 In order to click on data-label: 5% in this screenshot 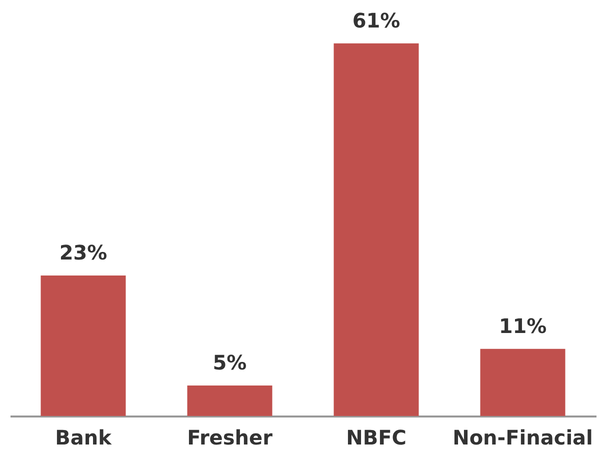, I will do `click(229, 362)`.